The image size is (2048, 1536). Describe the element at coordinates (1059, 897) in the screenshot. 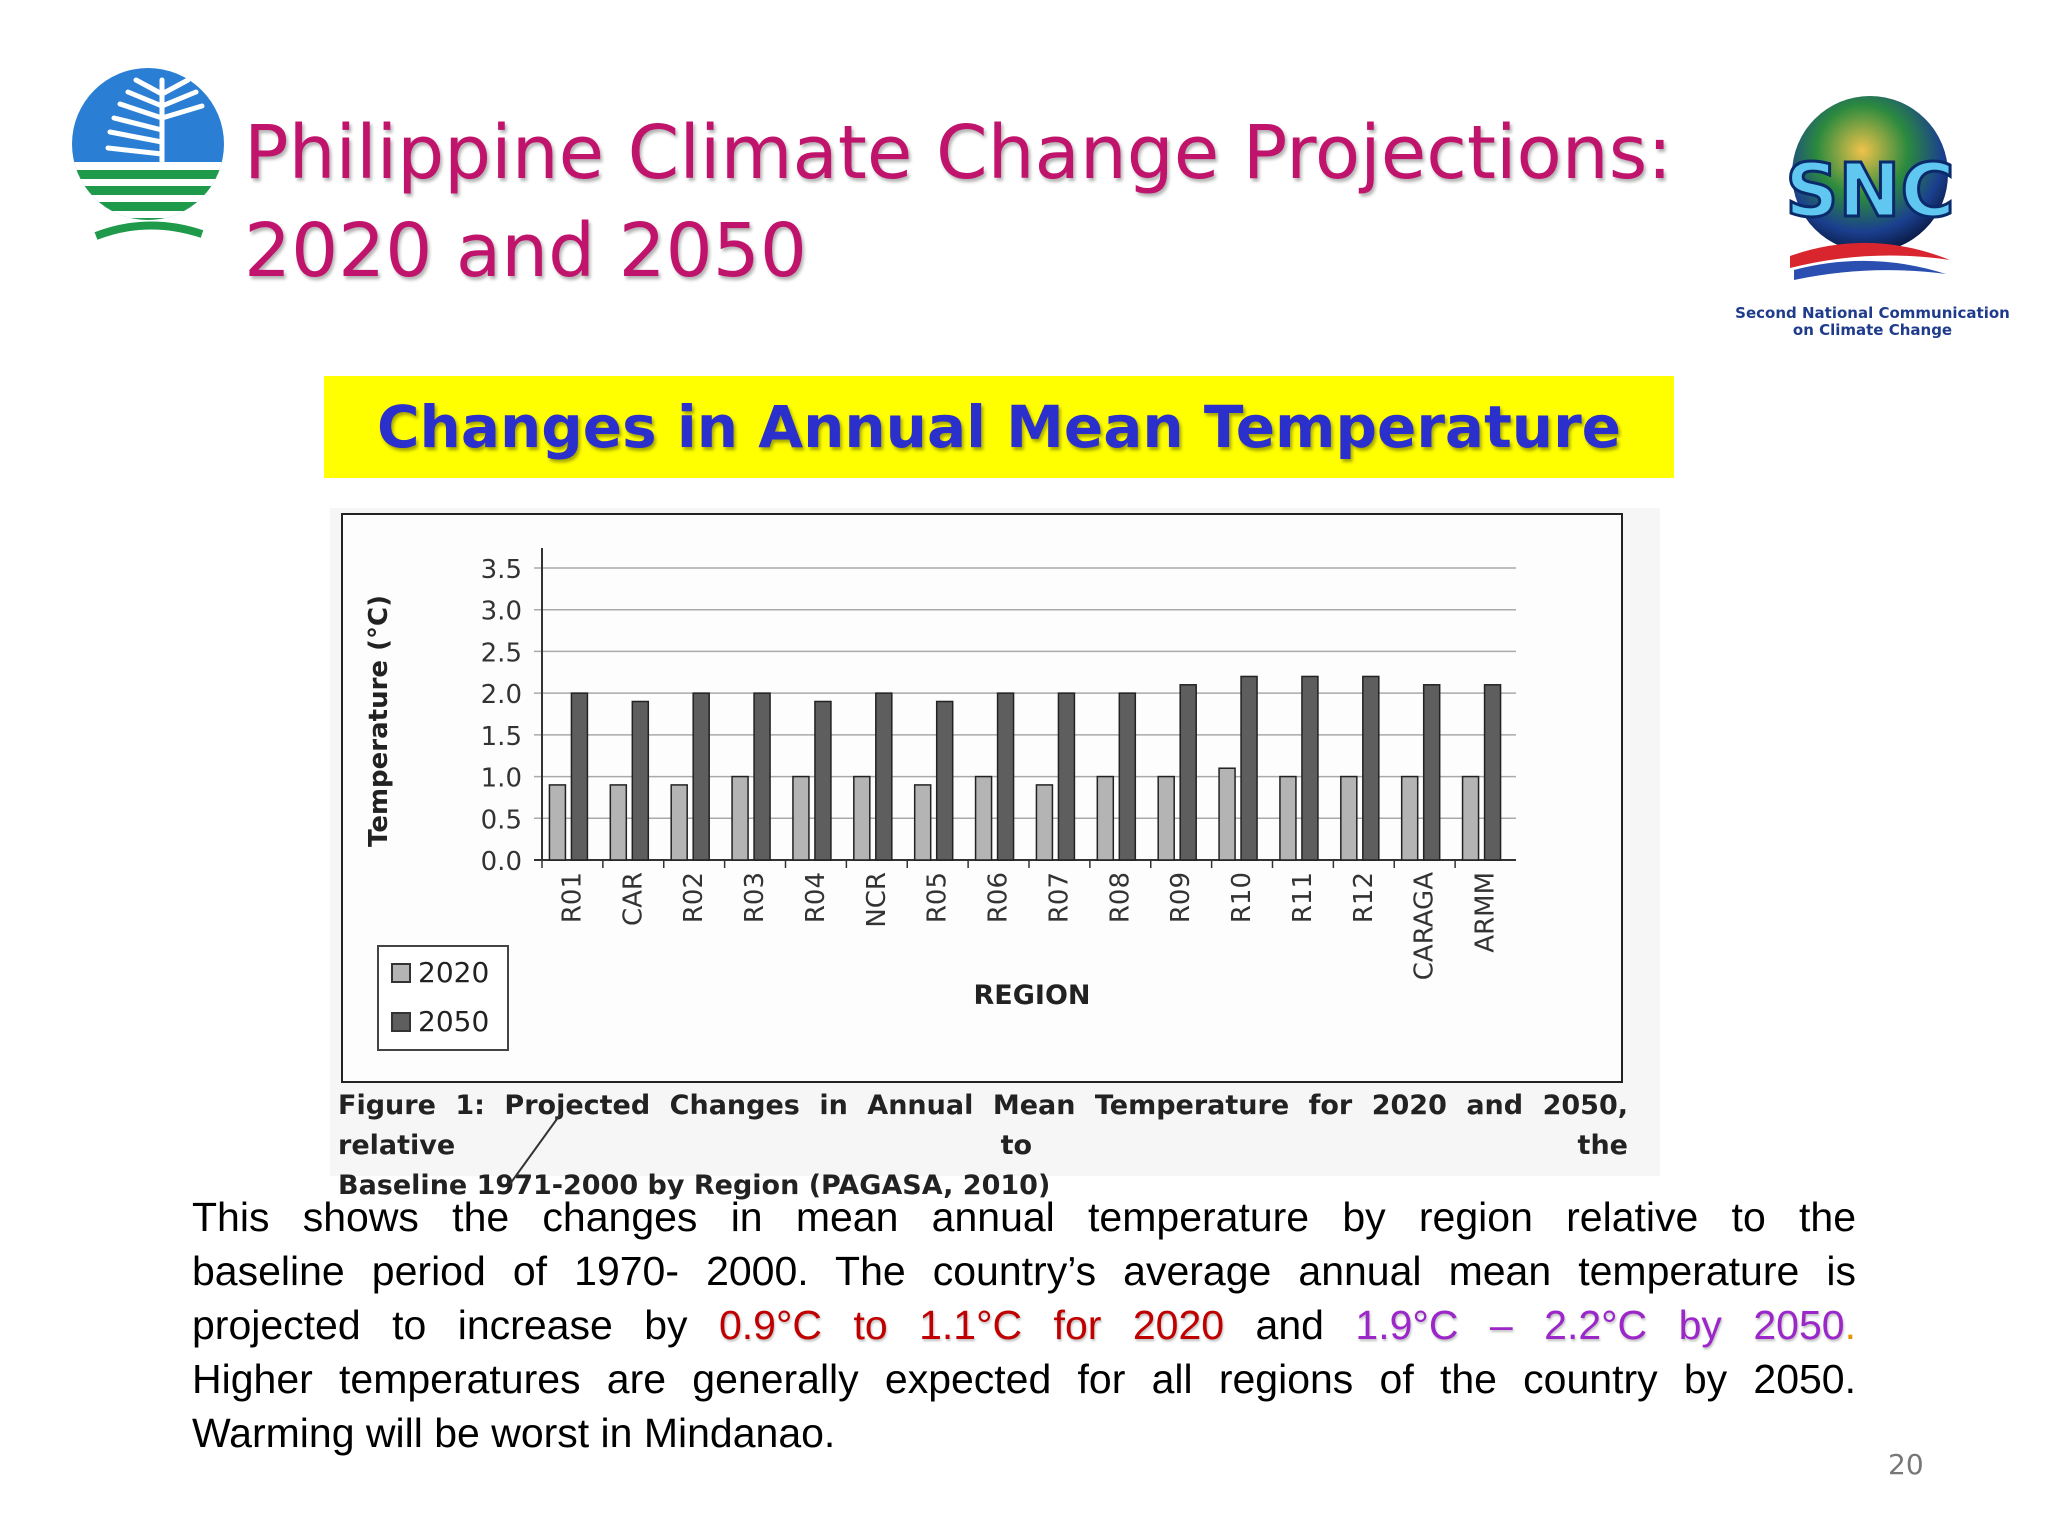

I see `x-category-label: R07` at that location.